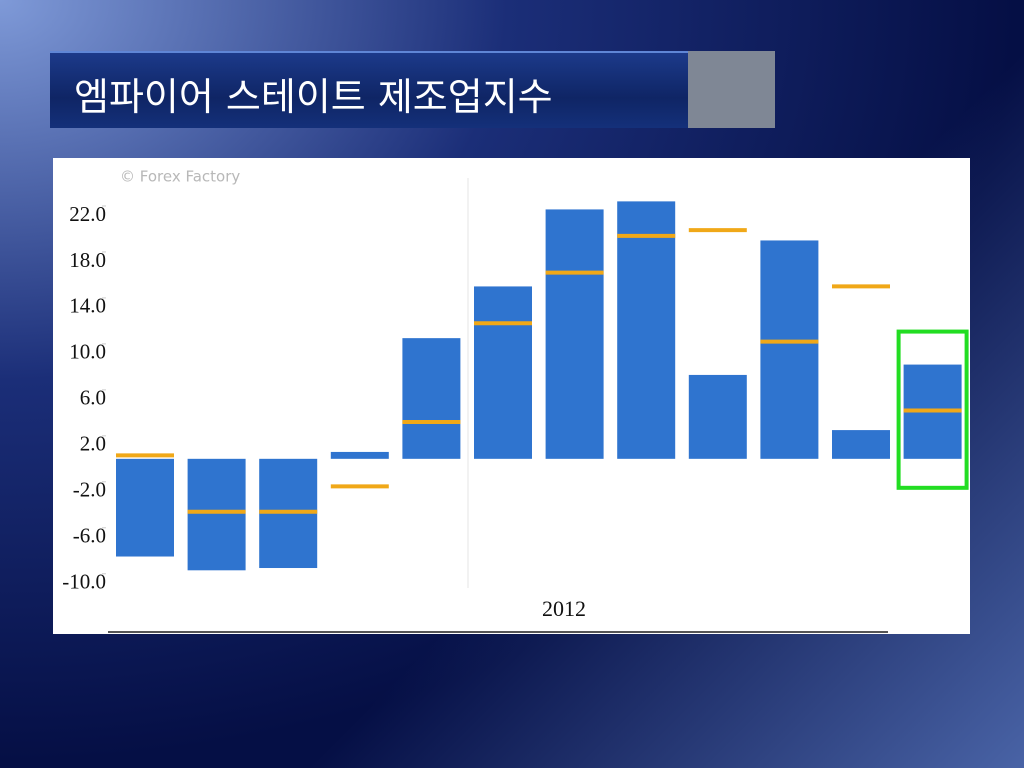 This screenshot has height=768, width=1024. I want to click on y-tick-label: 6.0, so click(93, 398).